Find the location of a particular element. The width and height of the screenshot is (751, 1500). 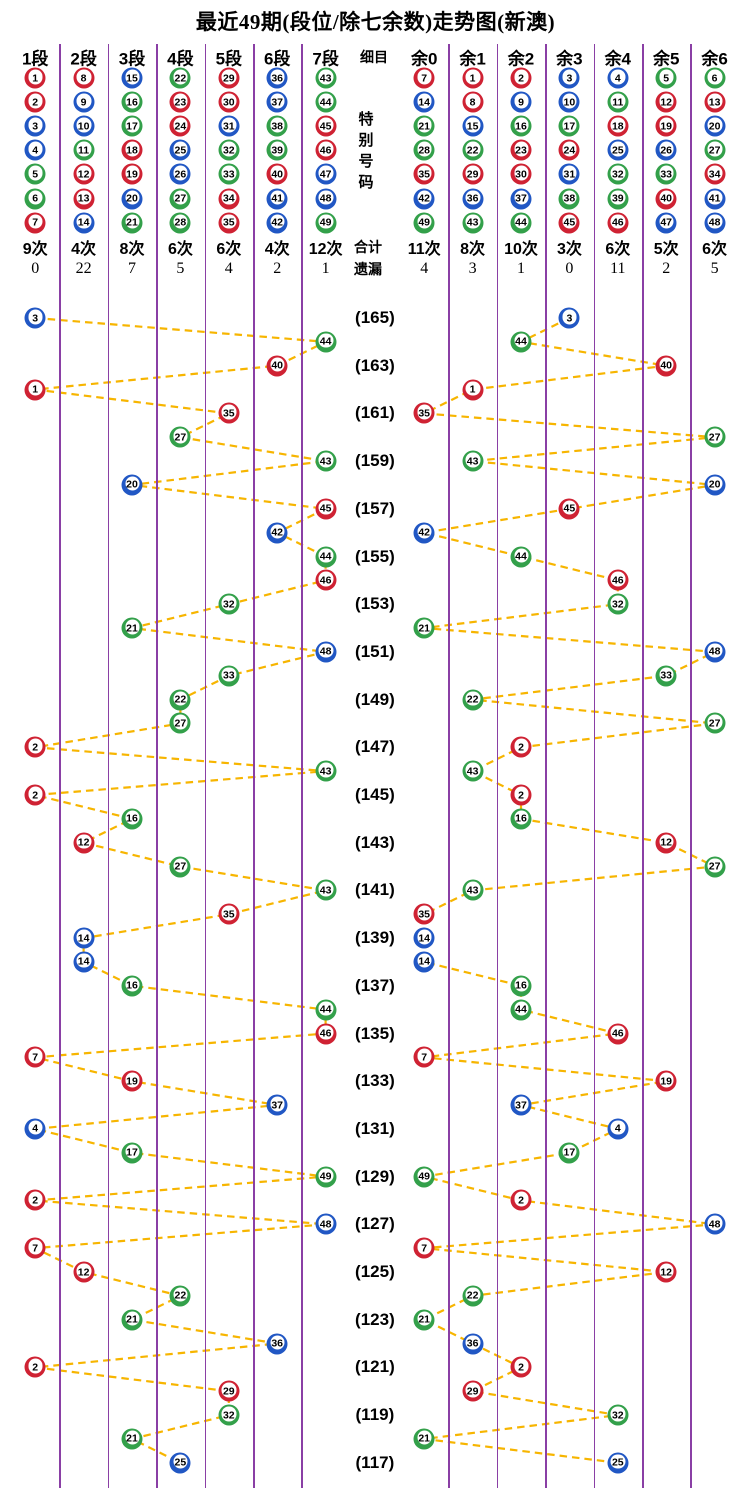

legend-ball: 30 is located at coordinates (229, 102).